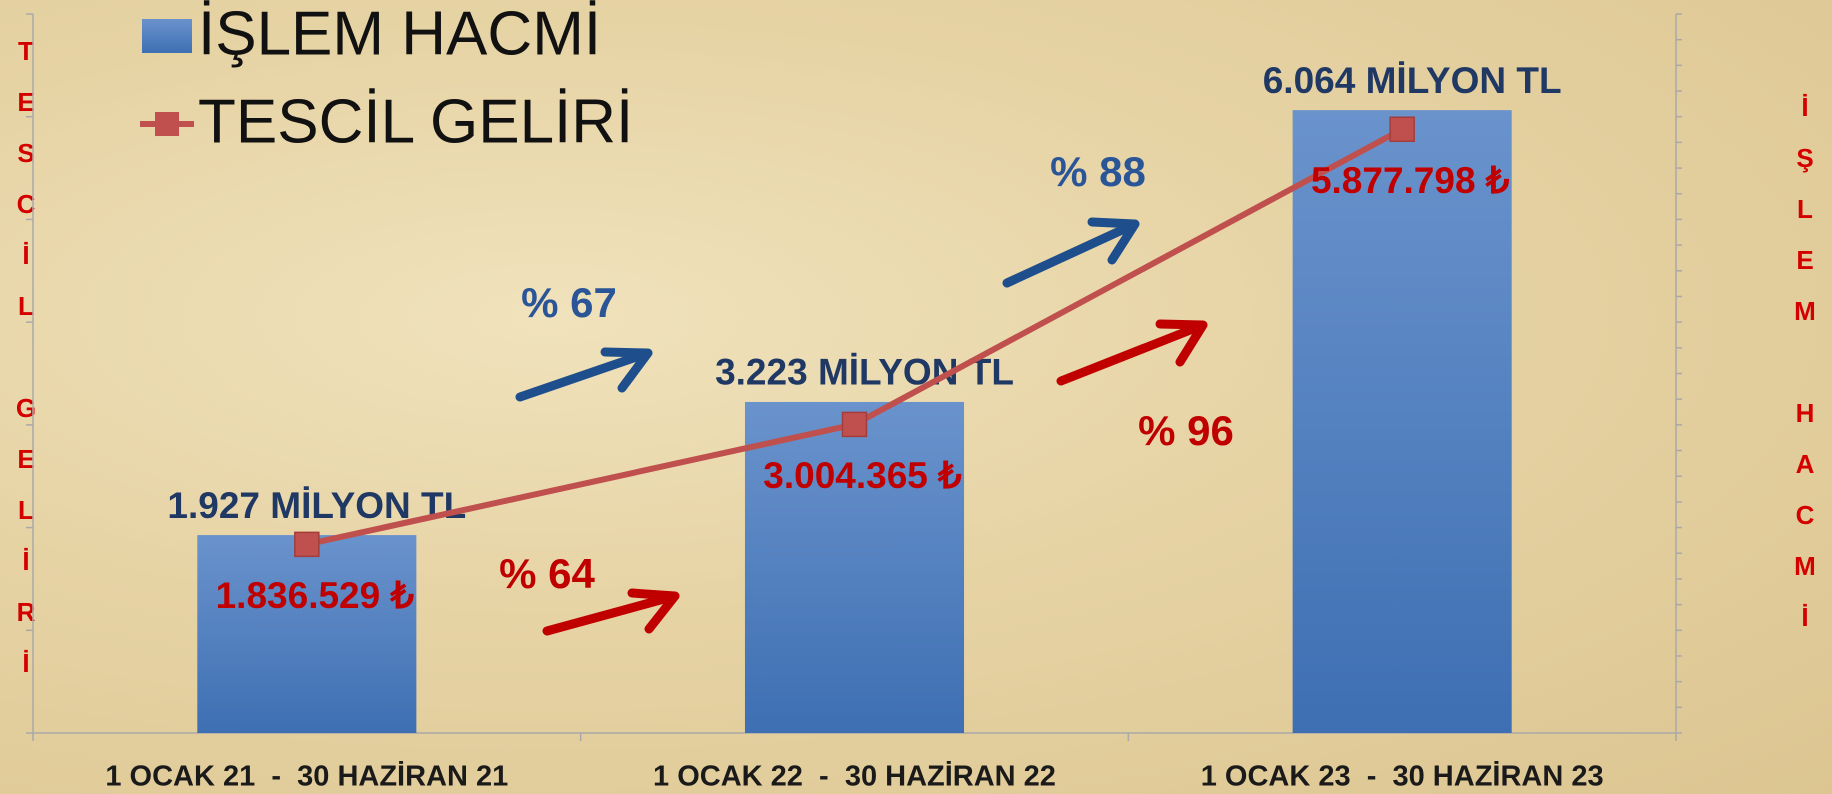  What do you see at coordinates (864, 372) in the screenshot?
I see `bar-value-label: 3.223 MİLYON TL` at bounding box center [864, 372].